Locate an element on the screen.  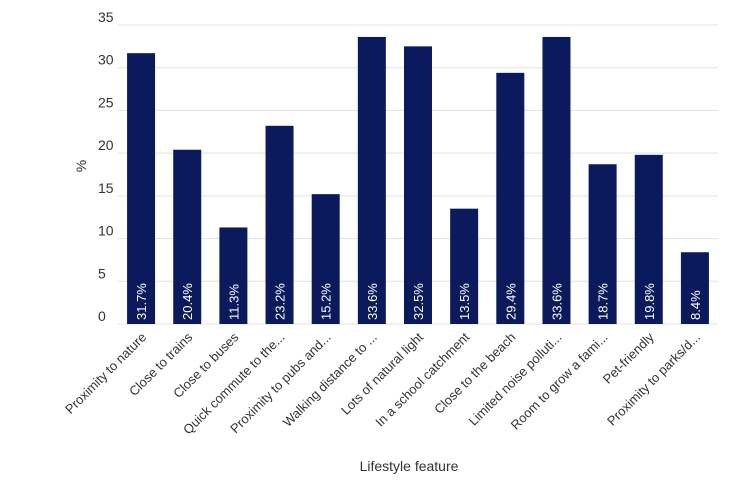
y-tick-label: 25 is located at coordinates (106, 102).